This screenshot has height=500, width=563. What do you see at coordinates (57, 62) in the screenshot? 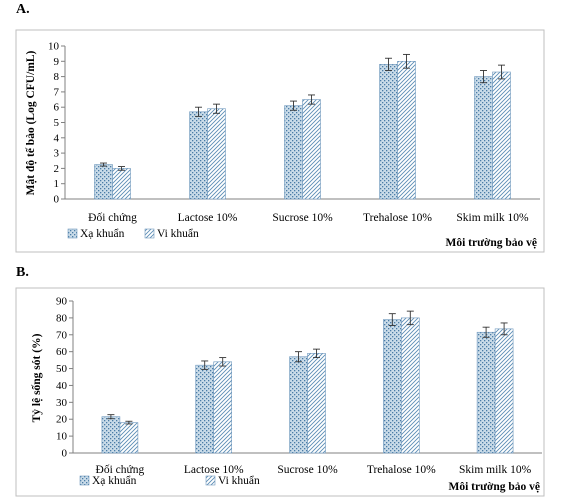
I see `y-tick-label: 9` at bounding box center [57, 62].